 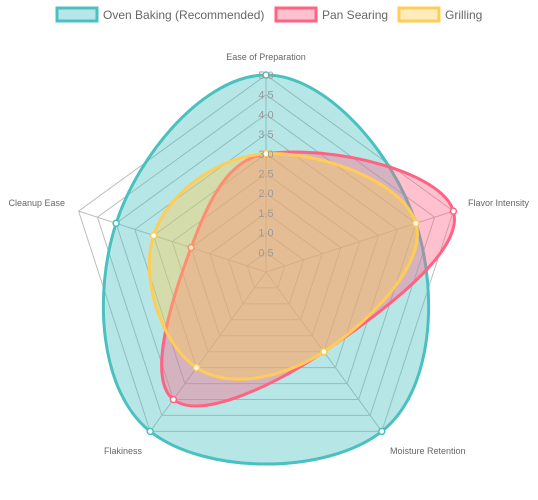 What do you see at coordinates (265, 234) in the screenshot?
I see `tick-label-1-0: 1.0` at bounding box center [265, 234].